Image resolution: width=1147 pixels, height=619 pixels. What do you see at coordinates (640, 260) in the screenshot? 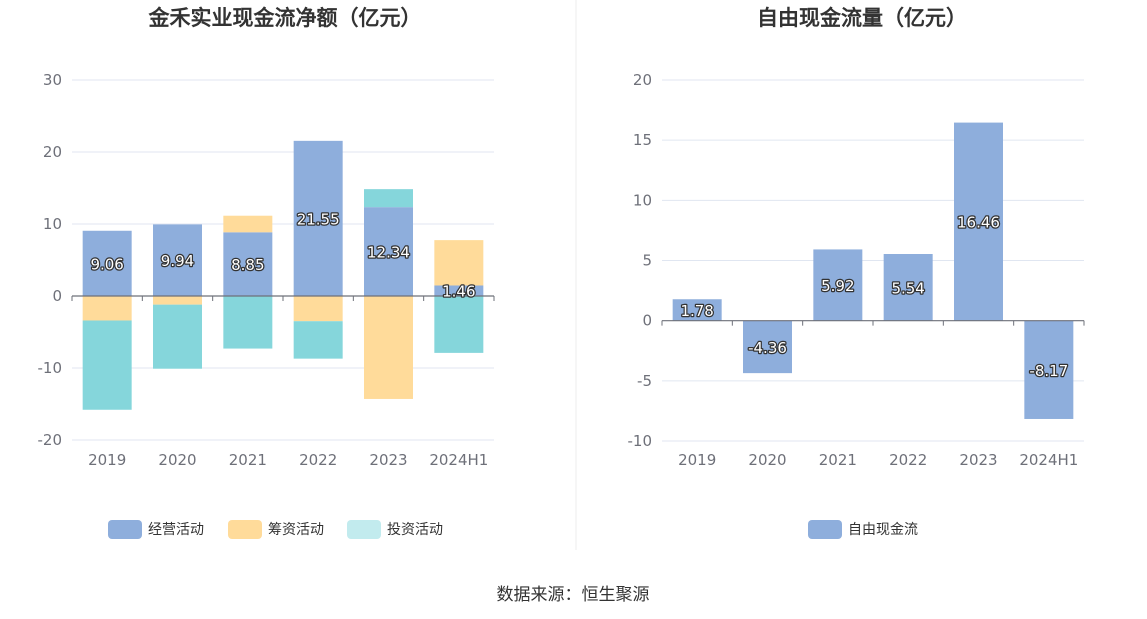
I see `free-cashflow-y-axis: 20 15 10 5 0 -5 -10` at bounding box center [640, 260].